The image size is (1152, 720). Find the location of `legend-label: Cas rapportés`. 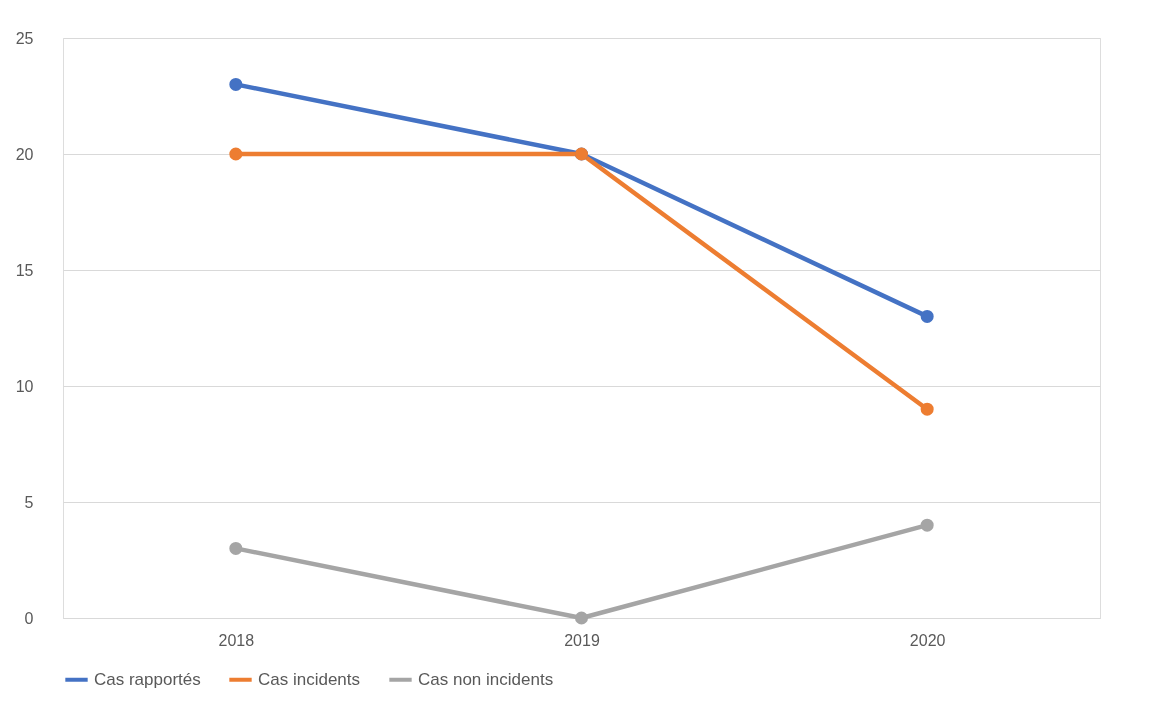

legend-label: Cas rapportés is located at coordinates (147, 679).